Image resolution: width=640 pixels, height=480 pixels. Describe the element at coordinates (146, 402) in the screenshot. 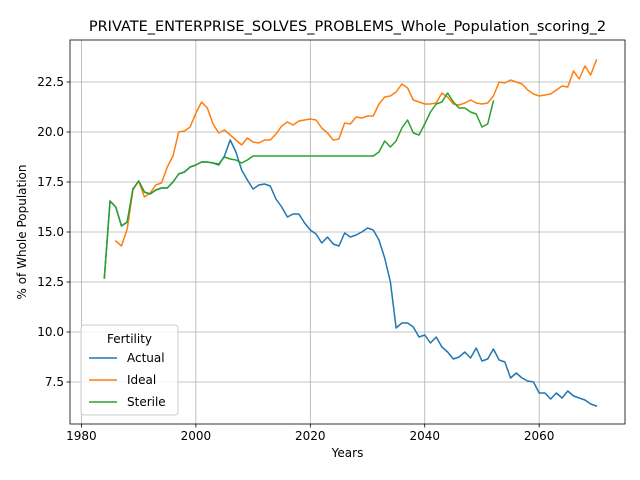

I see `legend-label-sterile: Sterile` at that location.